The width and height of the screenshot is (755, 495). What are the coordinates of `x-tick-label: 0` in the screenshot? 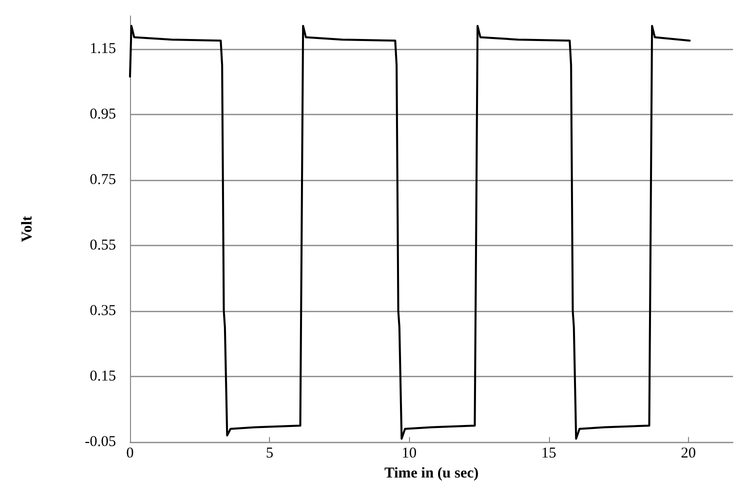 It's located at (130, 454).